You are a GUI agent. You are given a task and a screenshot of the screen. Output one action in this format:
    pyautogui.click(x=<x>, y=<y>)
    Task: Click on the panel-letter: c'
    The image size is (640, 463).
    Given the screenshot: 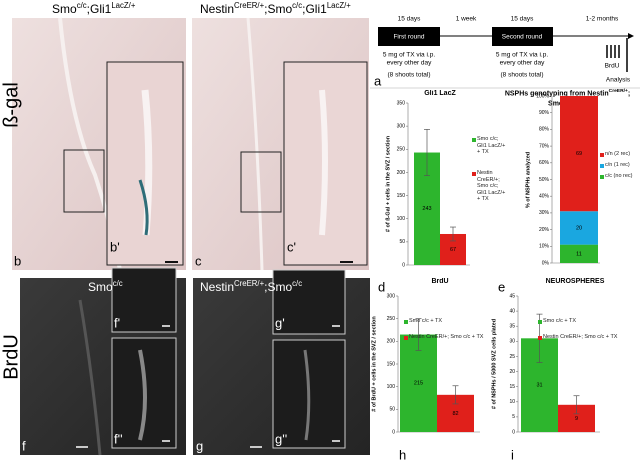 What is the action you would take?
    pyautogui.click(x=291, y=246)
    